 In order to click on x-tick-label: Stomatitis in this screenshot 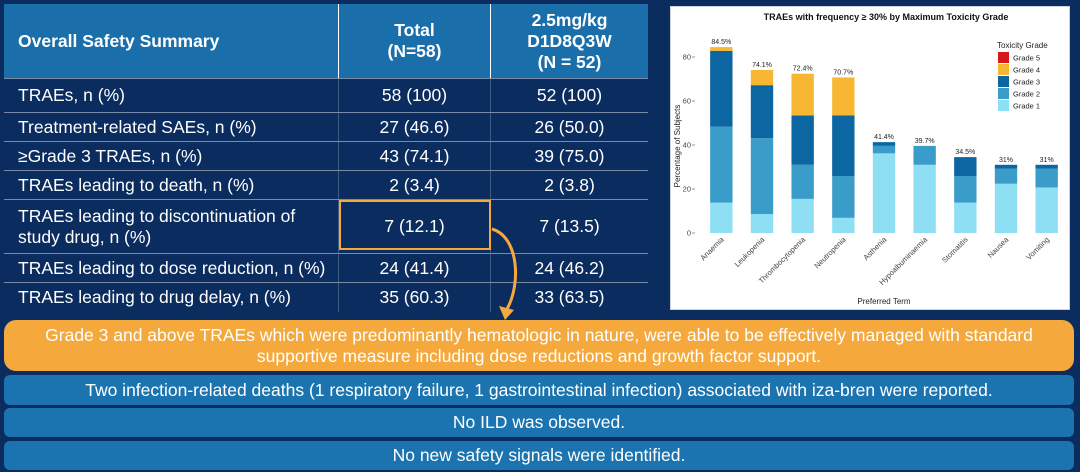, I will do `click(955, 250)`.